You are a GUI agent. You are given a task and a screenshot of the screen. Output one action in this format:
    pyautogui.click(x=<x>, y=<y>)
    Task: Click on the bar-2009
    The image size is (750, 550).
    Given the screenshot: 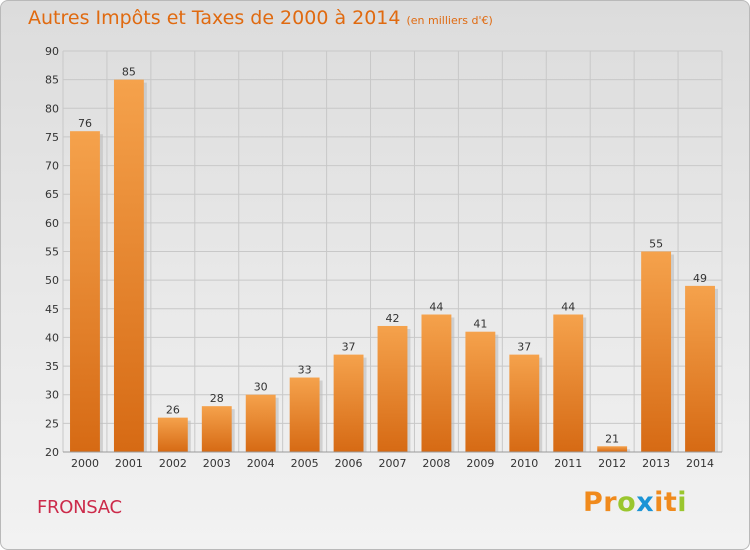 What is the action you would take?
    pyautogui.click(x=480, y=391)
    